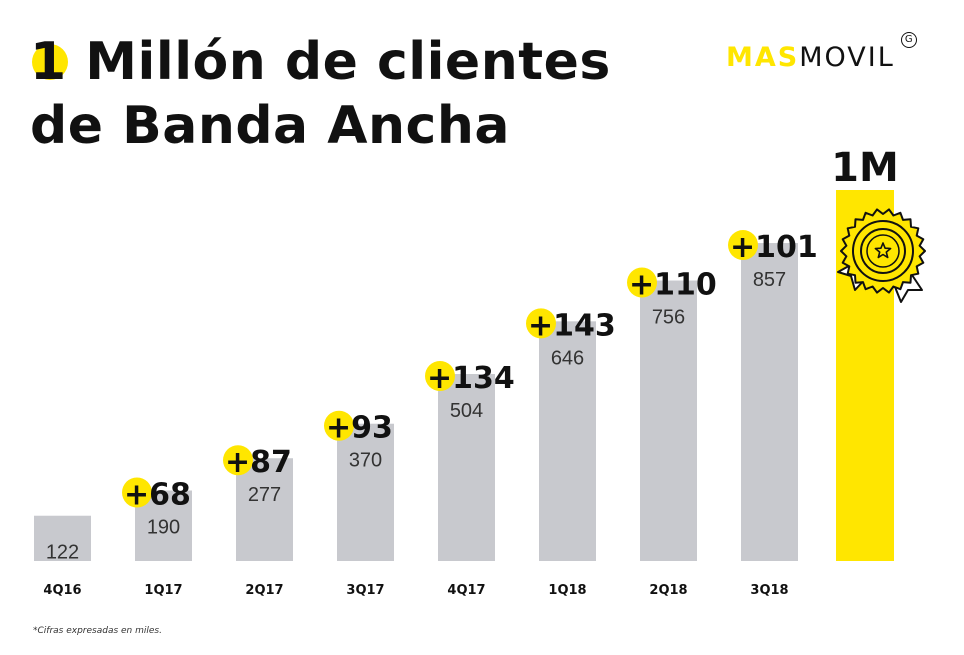  What do you see at coordinates (365, 590) in the screenshot?
I see `x-tick-label: 3Q17` at bounding box center [365, 590].